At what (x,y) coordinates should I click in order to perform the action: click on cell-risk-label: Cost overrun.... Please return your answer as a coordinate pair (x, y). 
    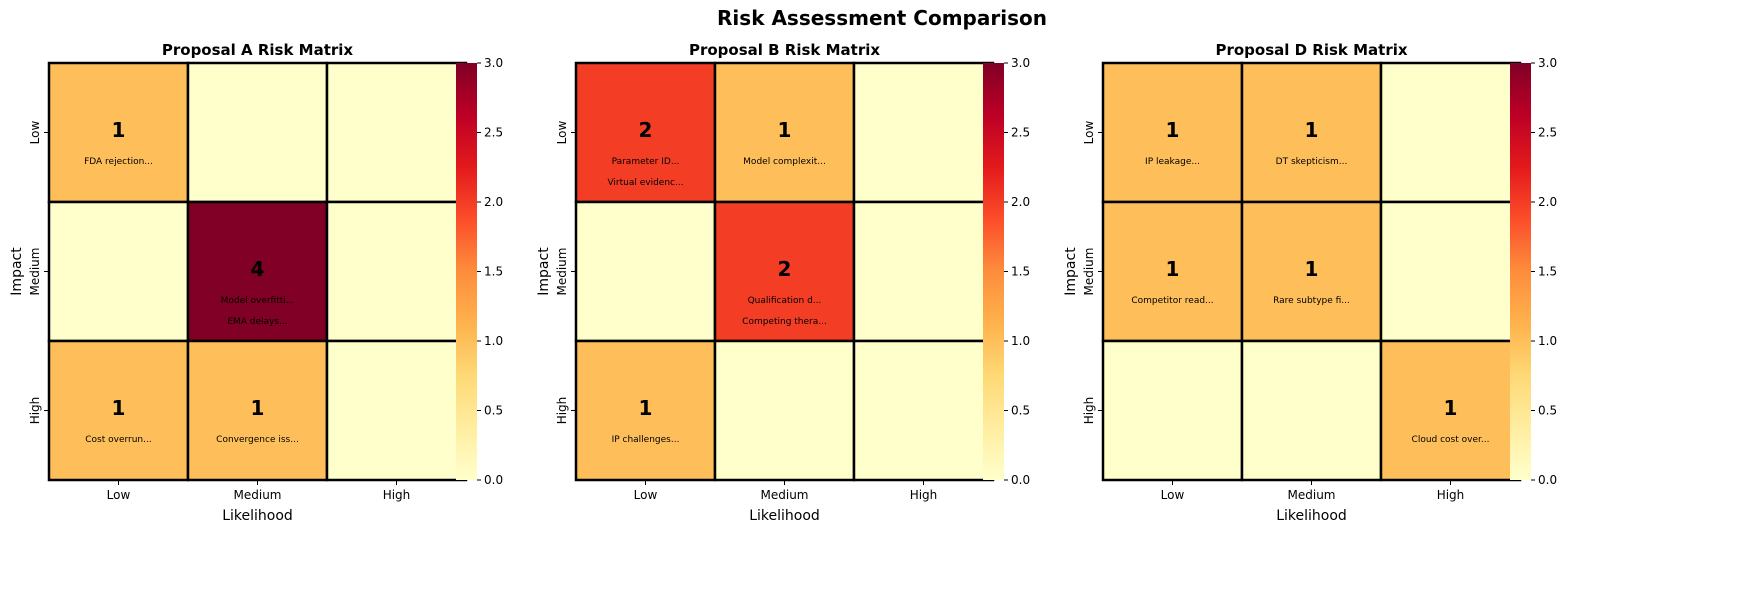
    Looking at the image, I should click on (118, 440).